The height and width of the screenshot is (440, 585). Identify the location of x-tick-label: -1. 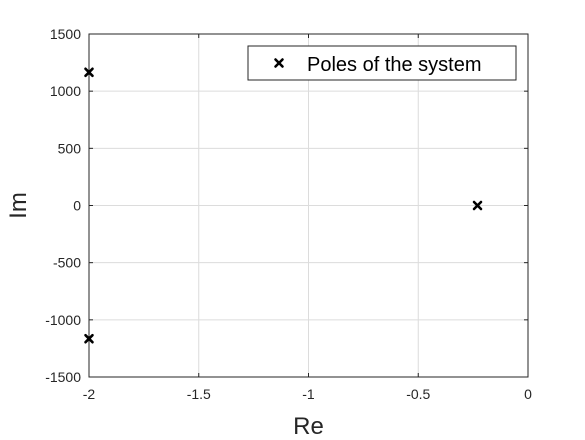
(308, 394).